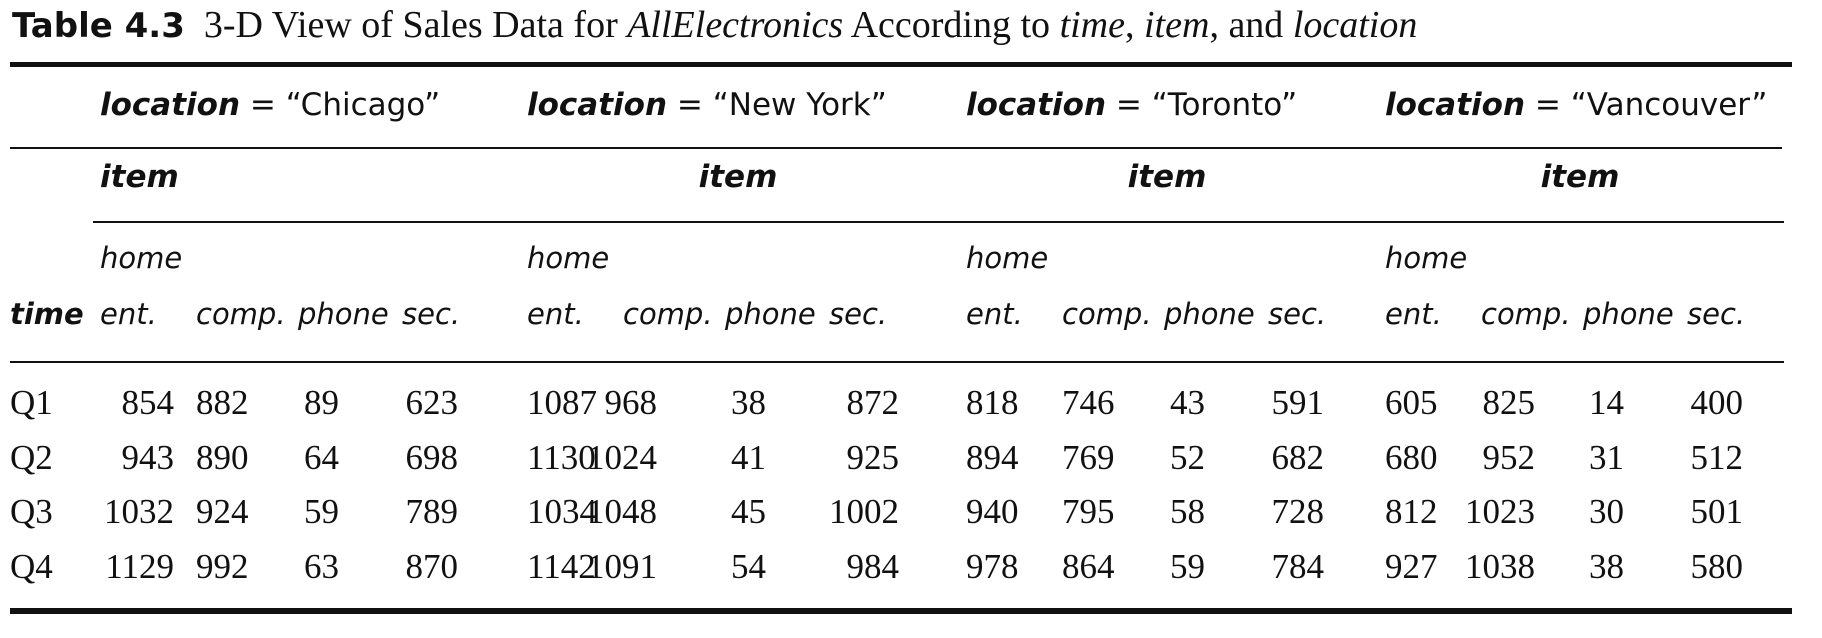 This screenshot has height=638, width=1822. I want to click on table-cell: 854, so click(148, 402).